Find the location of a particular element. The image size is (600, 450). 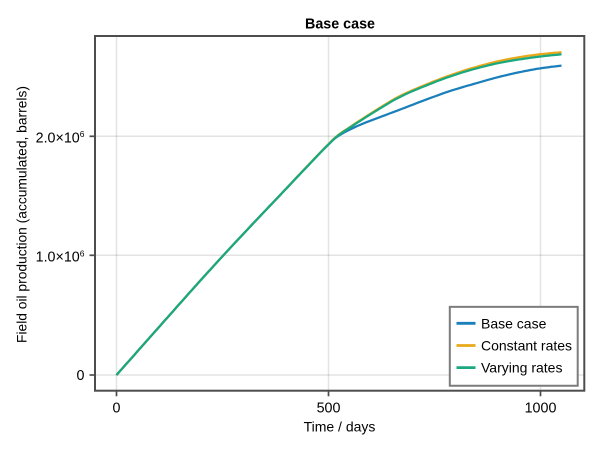

svg-text: 2.0×10⁶ is located at coordinates (60, 137).